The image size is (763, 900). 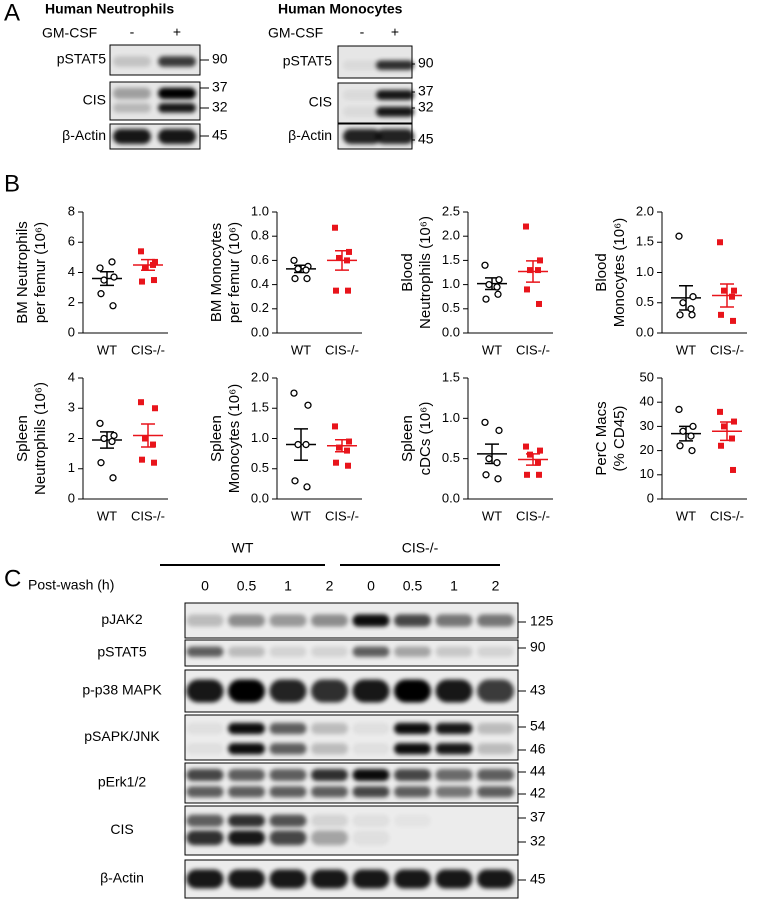 What do you see at coordinates (220, 59) in the screenshot?
I see `mw-label: 90` at bounding box center [220, 59].